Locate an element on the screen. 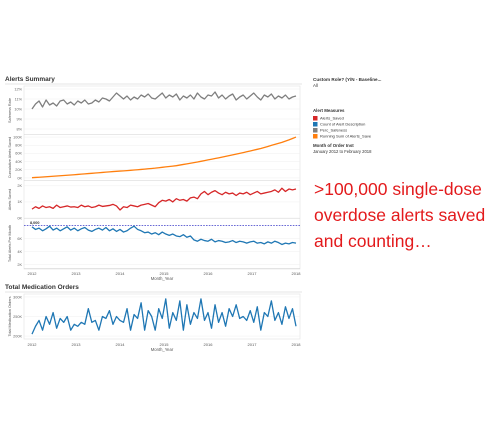 The image size is (500, 429). series-line-saved is located at coordinates (164, 199).